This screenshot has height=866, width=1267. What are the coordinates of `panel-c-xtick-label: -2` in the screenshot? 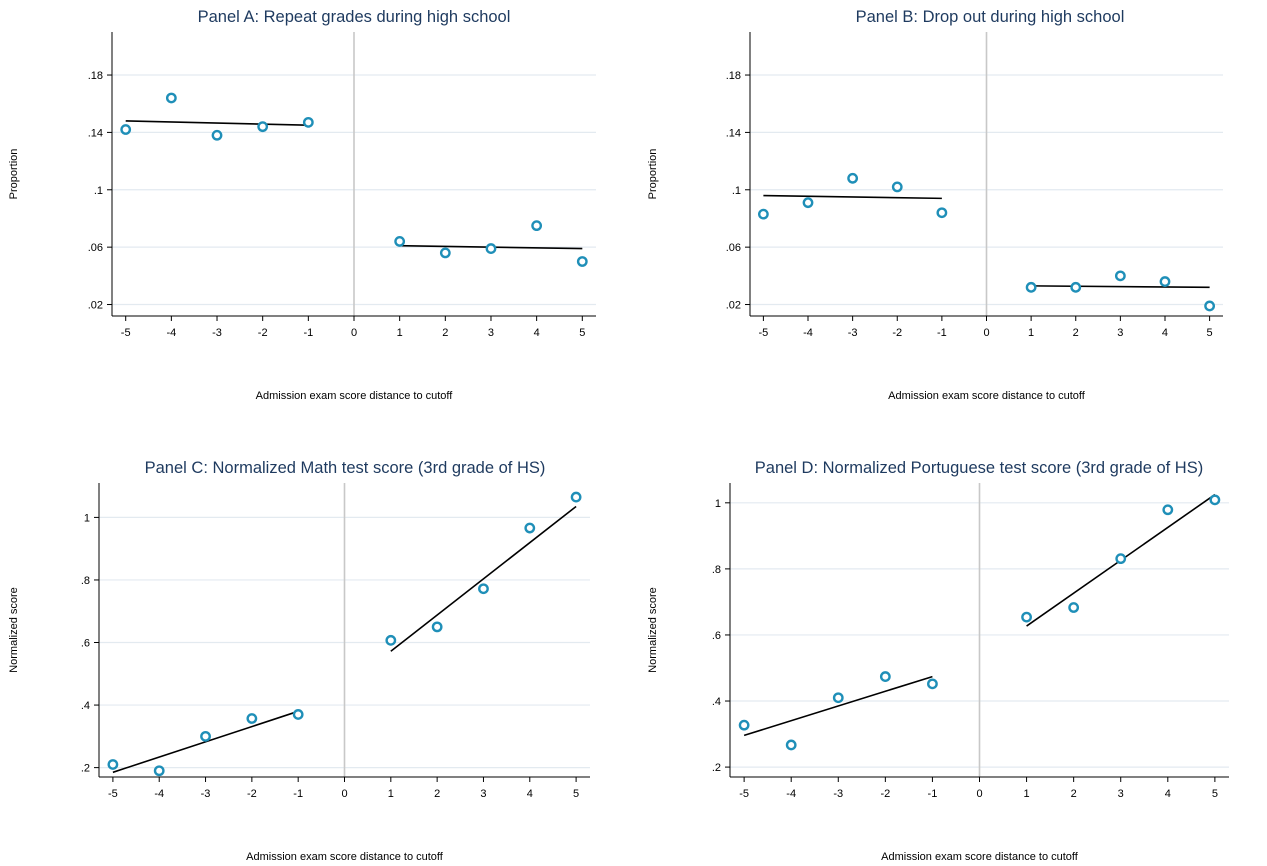 It's located at (252, 794).